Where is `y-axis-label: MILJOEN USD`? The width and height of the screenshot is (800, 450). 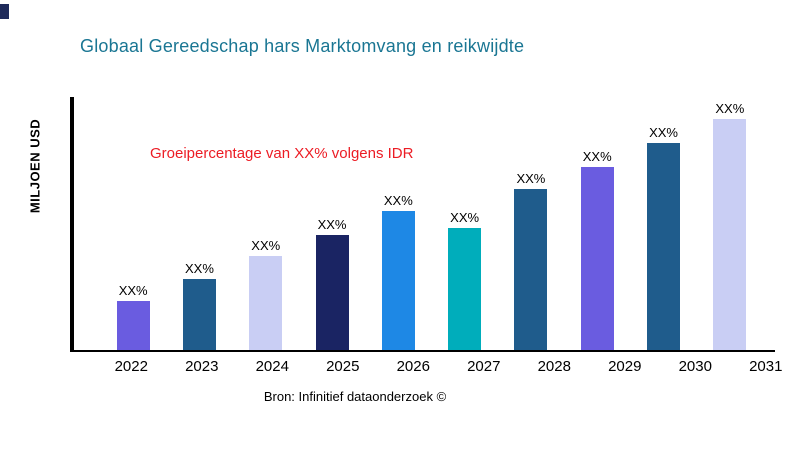 y-axis-label: MILJOEN USD is located at coordinates (35, 166).